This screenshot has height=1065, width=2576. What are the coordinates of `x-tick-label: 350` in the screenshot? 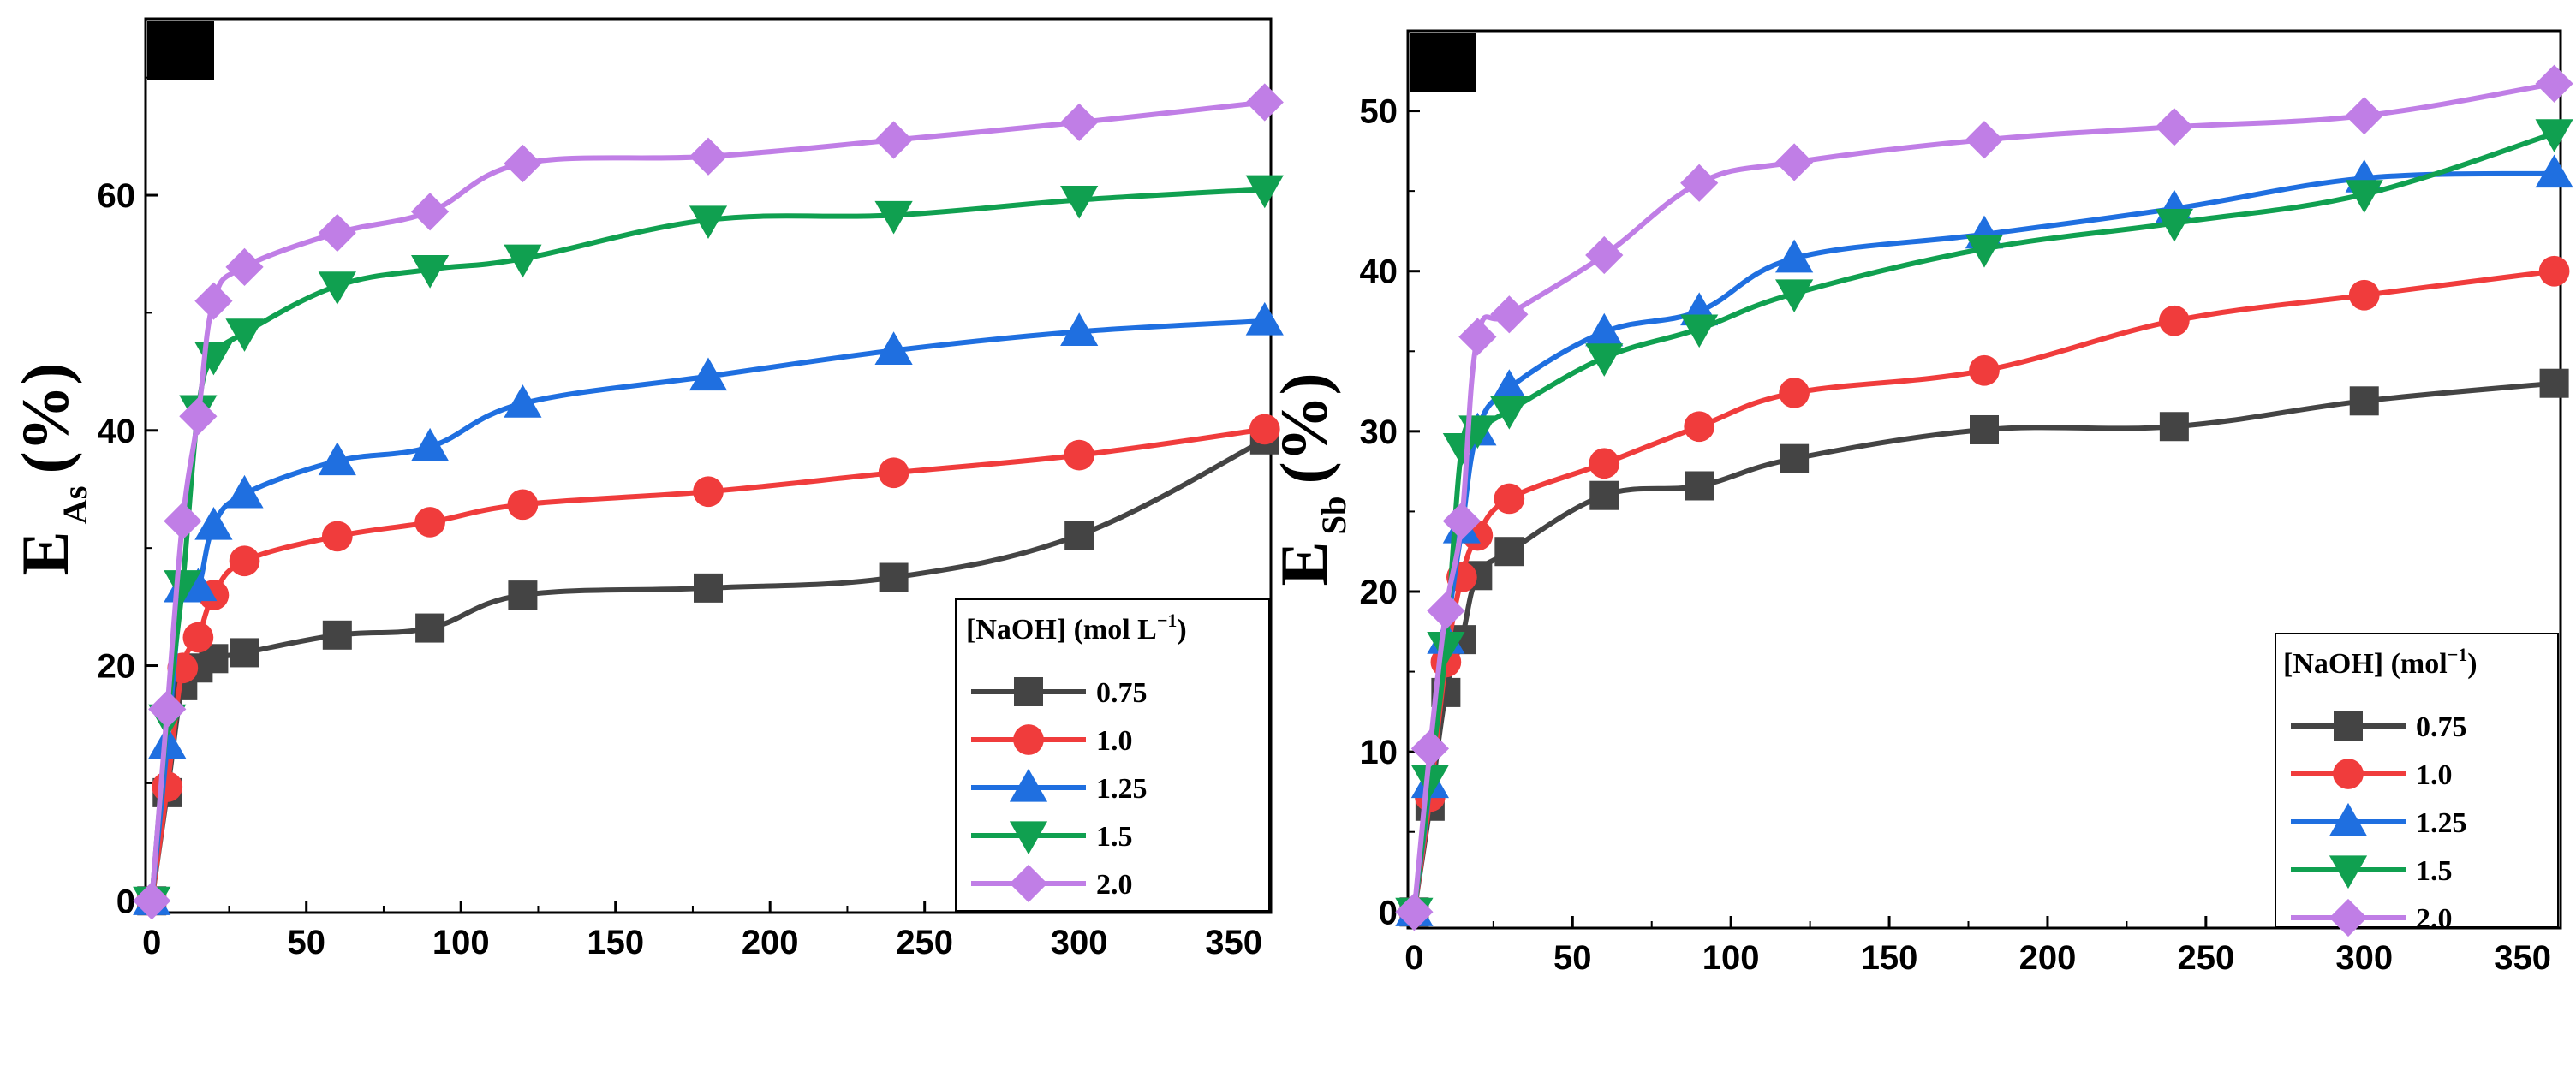 It's located at (1233, 943).